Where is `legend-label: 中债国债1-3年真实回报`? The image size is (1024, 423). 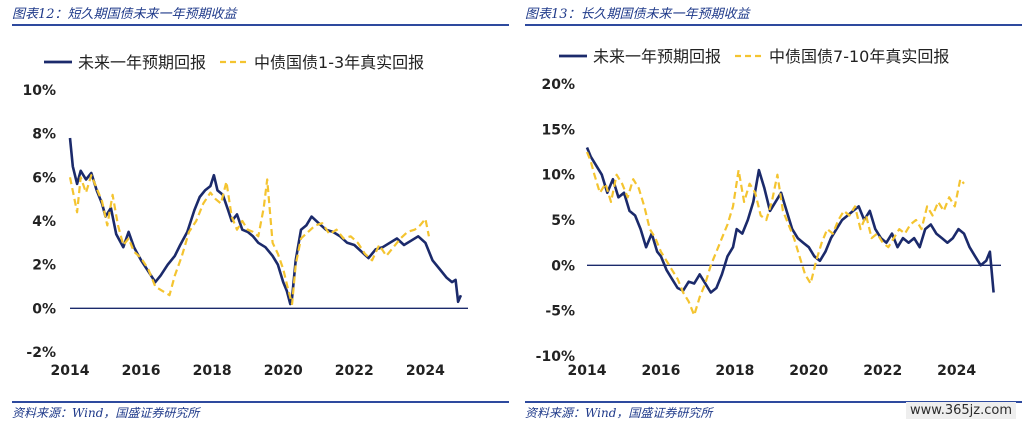 legend-label: 中债国债1-3年真实回报 is located at coordinates (339, 62).